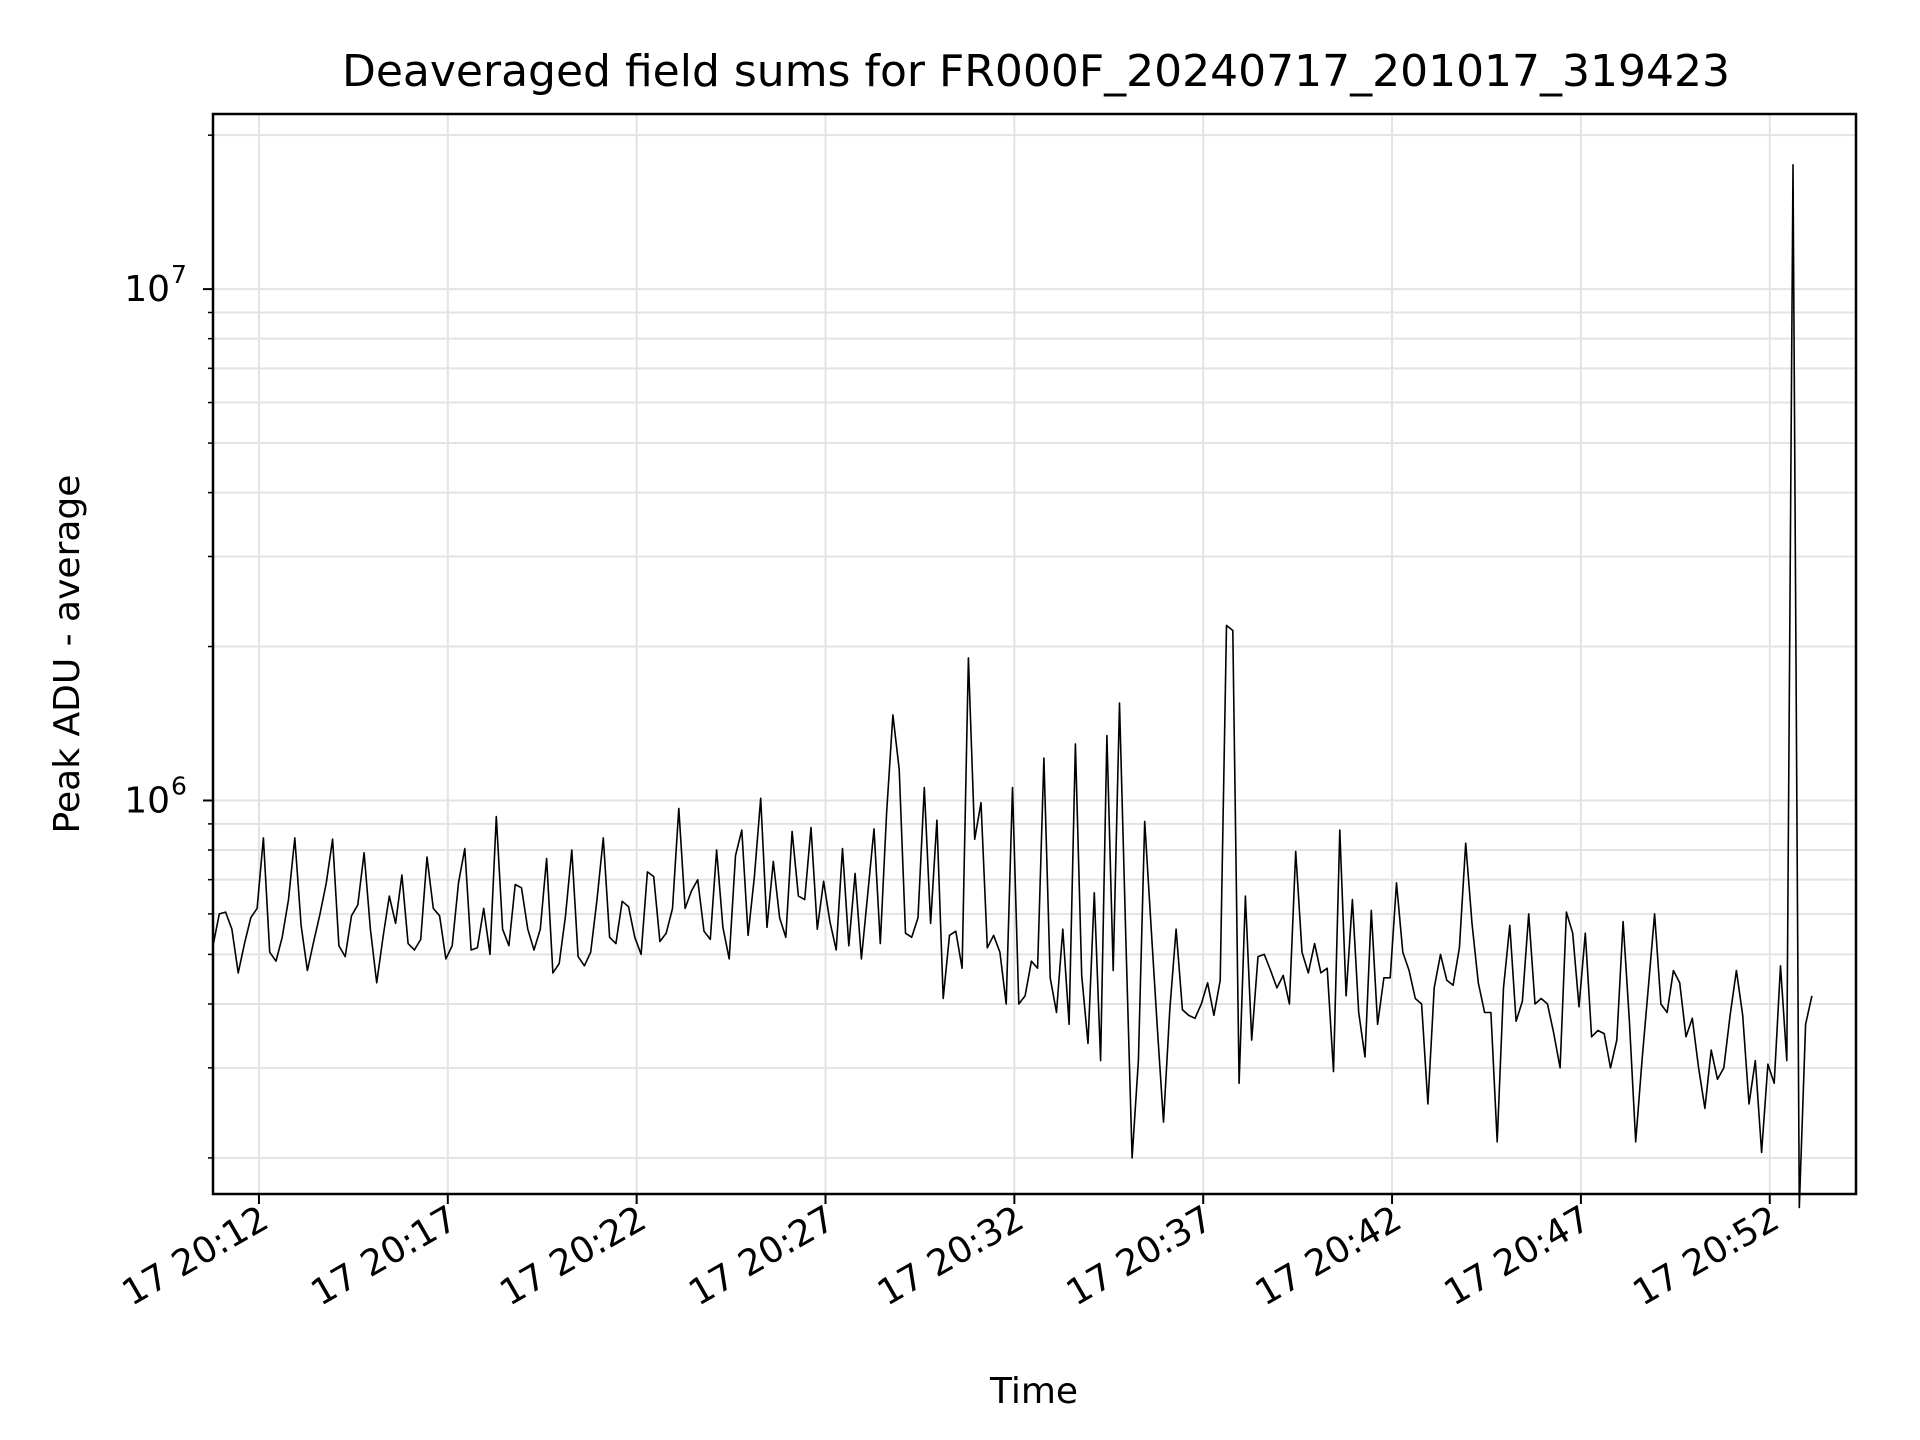 This screenshot has width=1920, height=1440. Describe the element at coordinates (1033, 1391) in the screenshot. I see `x-axis-label: Time` at that location.